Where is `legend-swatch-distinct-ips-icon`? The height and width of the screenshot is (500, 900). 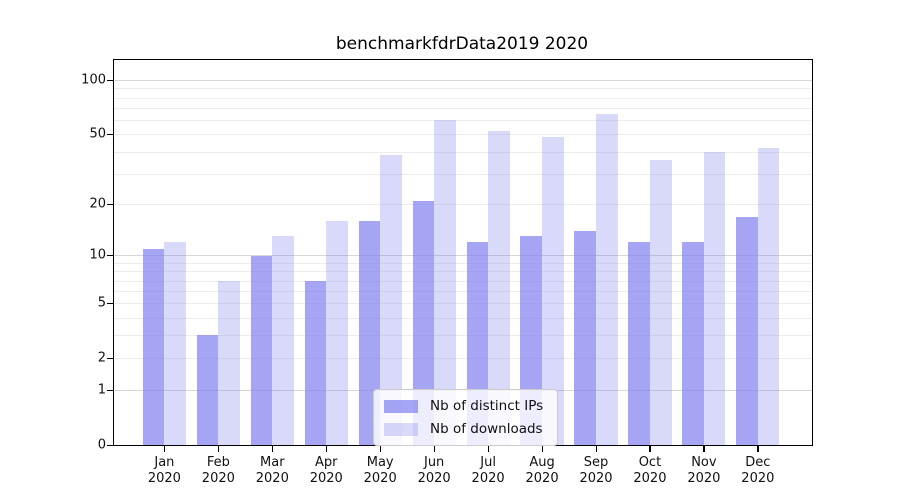 legend-swatch-distinct-ips-icon is located at coordinates (401, 406).